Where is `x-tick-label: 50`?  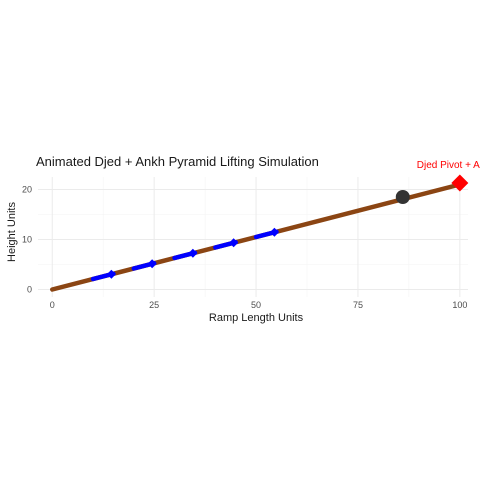 x-tick-label: 50 is located at coordinates (256, 305).